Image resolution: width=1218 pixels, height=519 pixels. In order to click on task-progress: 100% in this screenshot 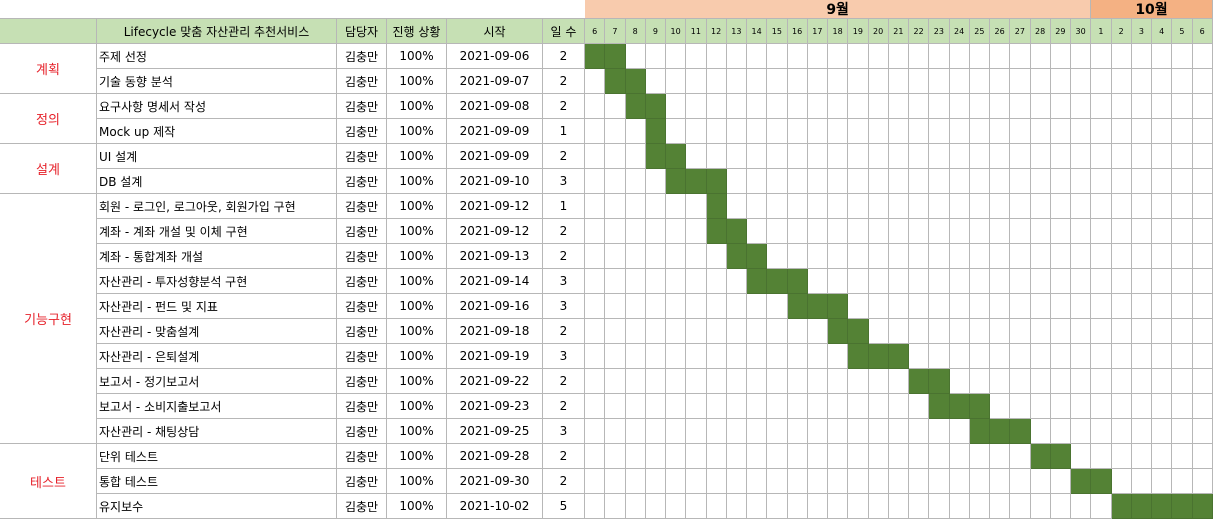, I will do `click(417, 206)`.